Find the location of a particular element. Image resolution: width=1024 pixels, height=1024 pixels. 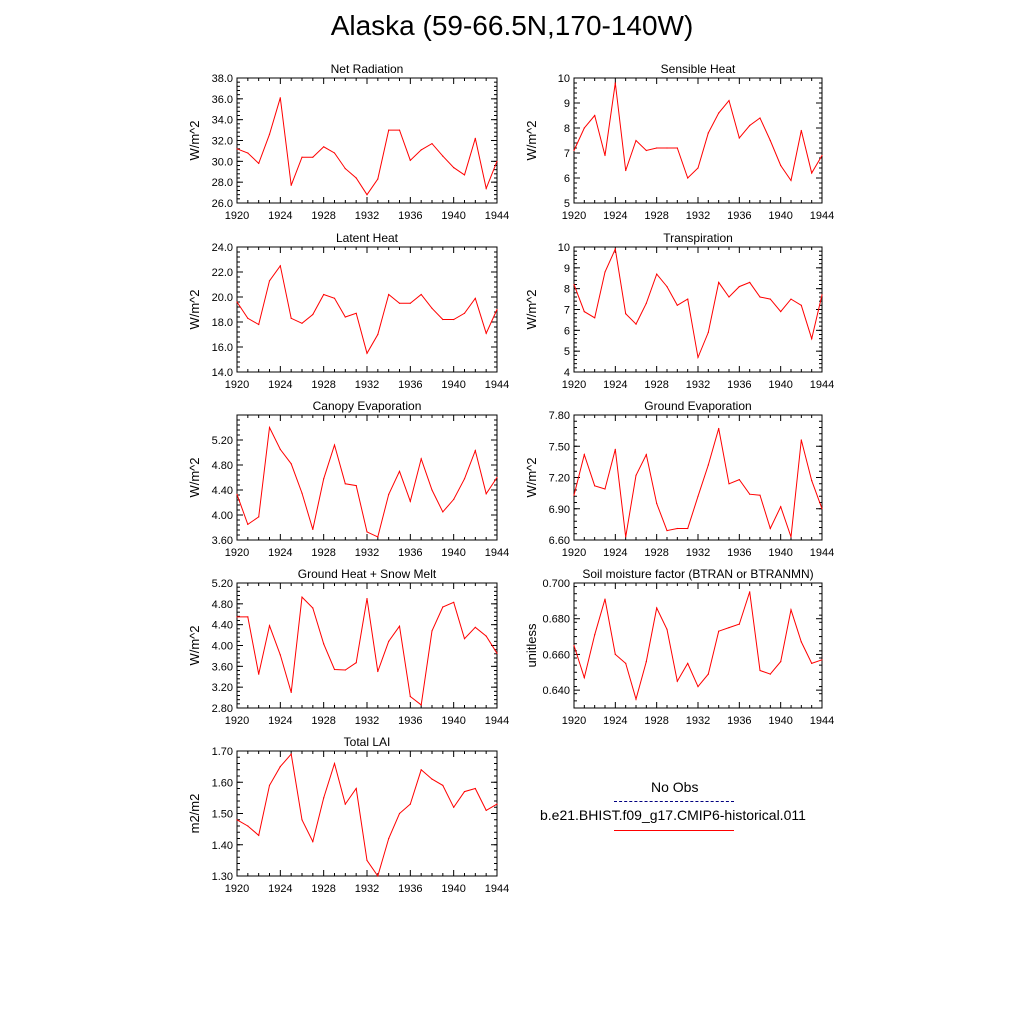

y-tick-label: 10 is located at coordinates (564, 248).